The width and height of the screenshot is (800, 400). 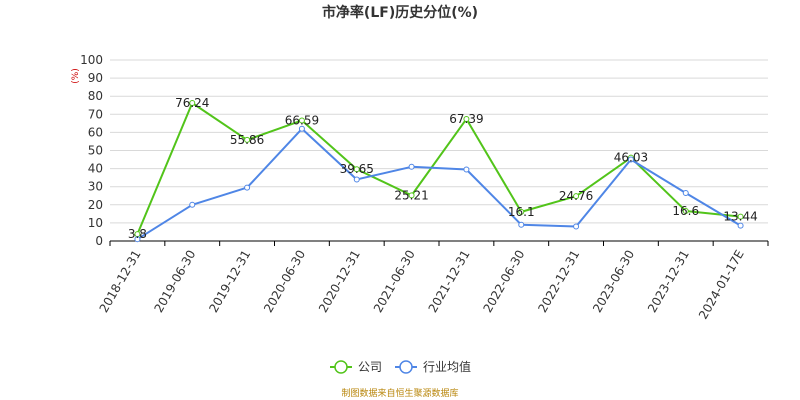 I want to click on chart-title: 市净率(LF)历史分位(%), so click(x=400, y=12).